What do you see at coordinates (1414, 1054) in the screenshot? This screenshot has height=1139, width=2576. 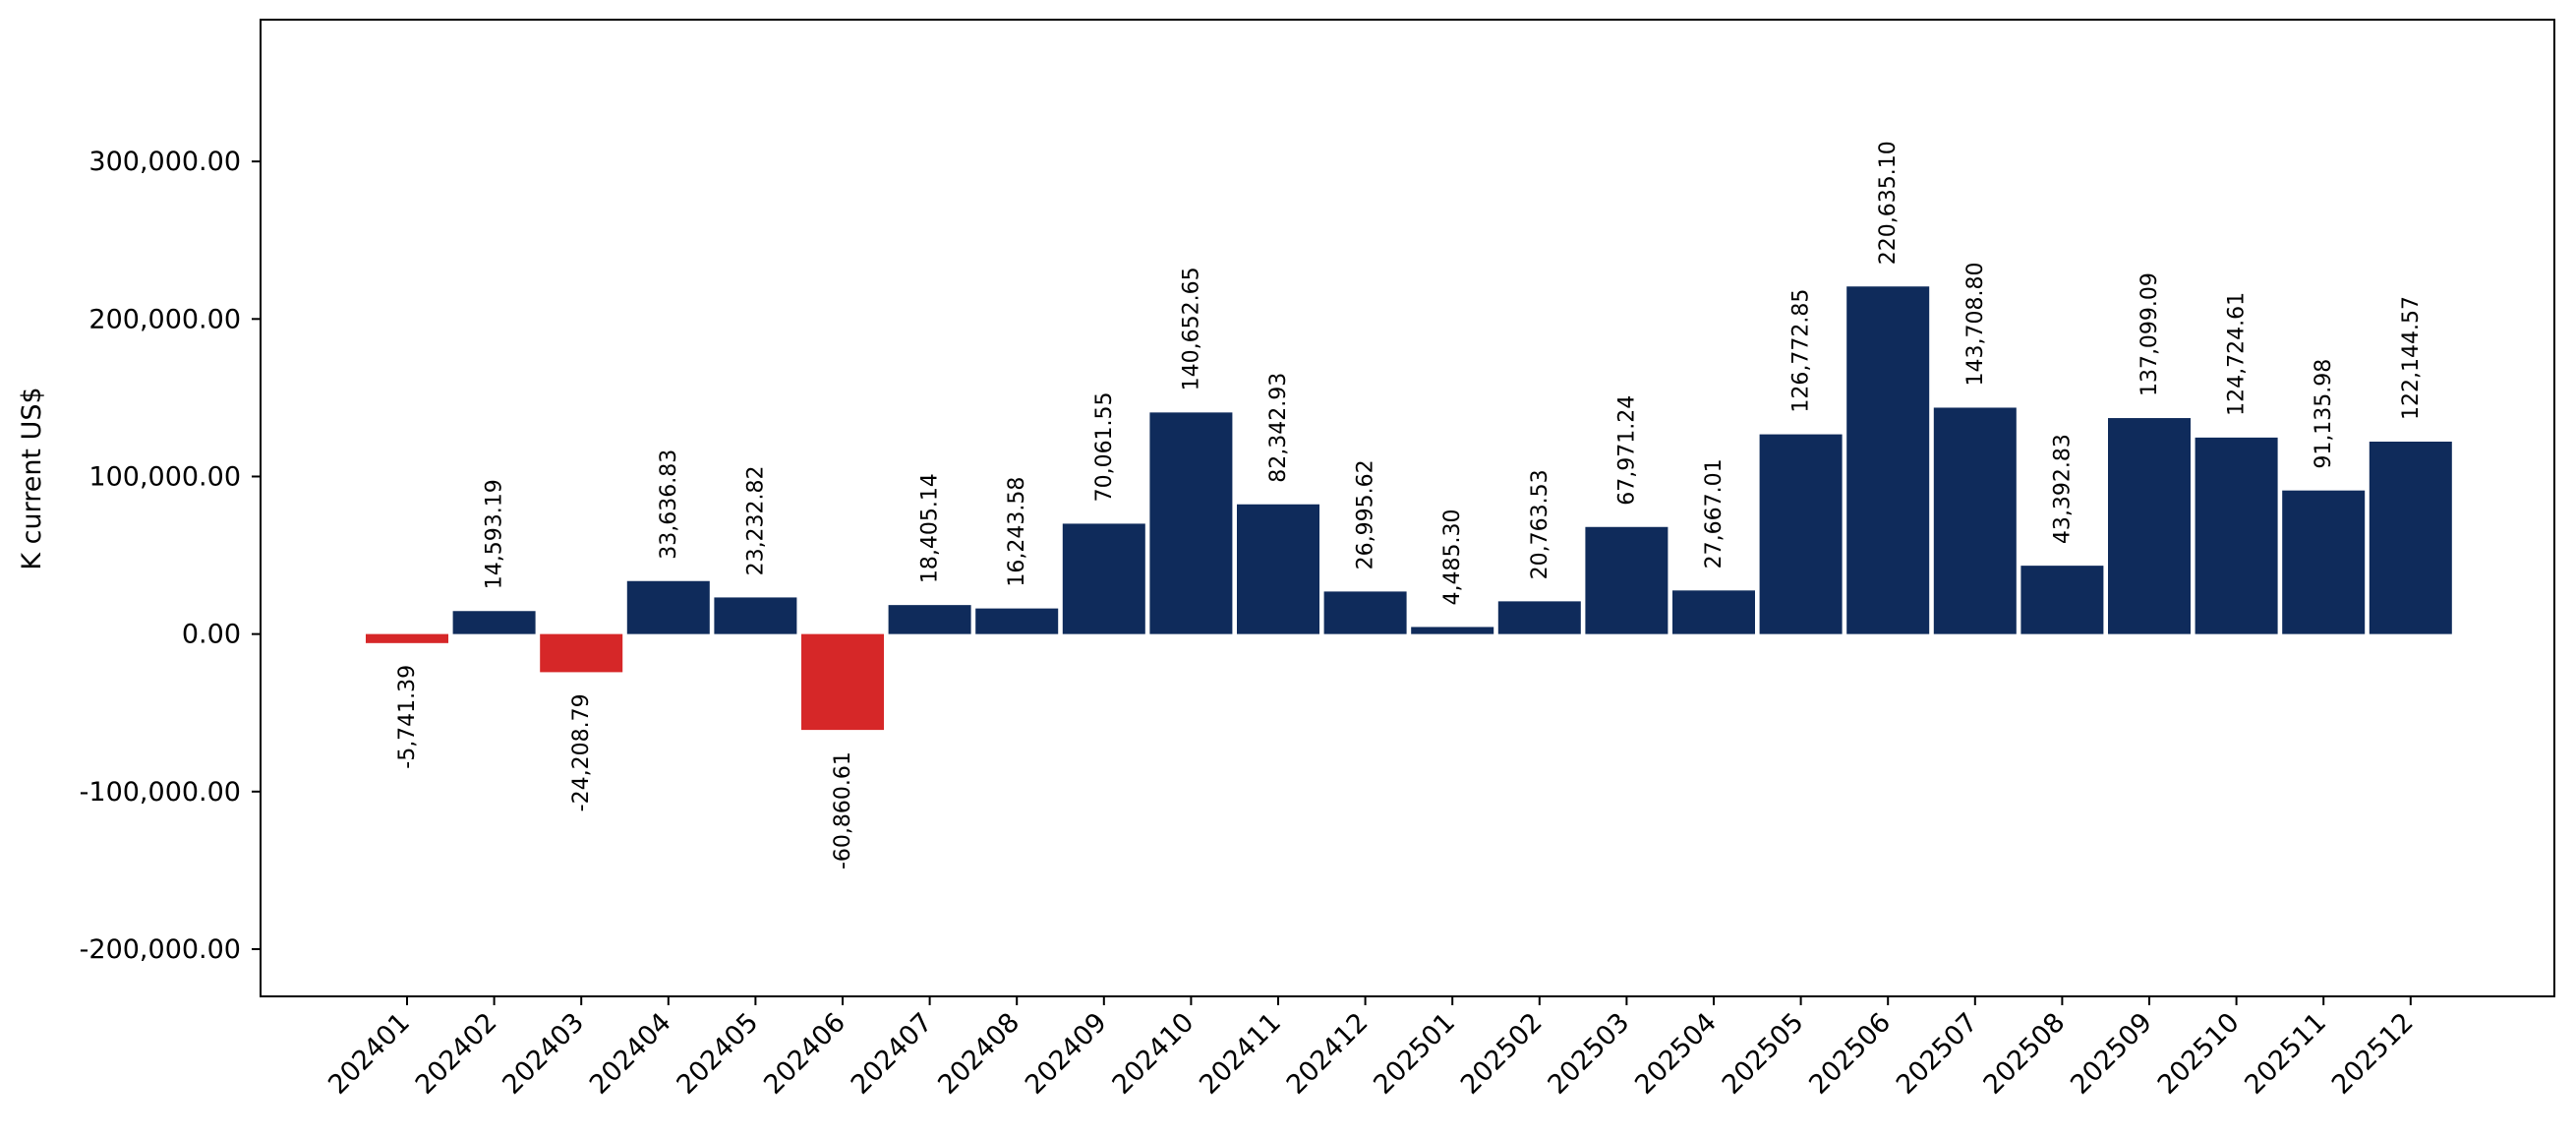 I see `x-tick-label: 202501` at bounding box center [1414, 1054].